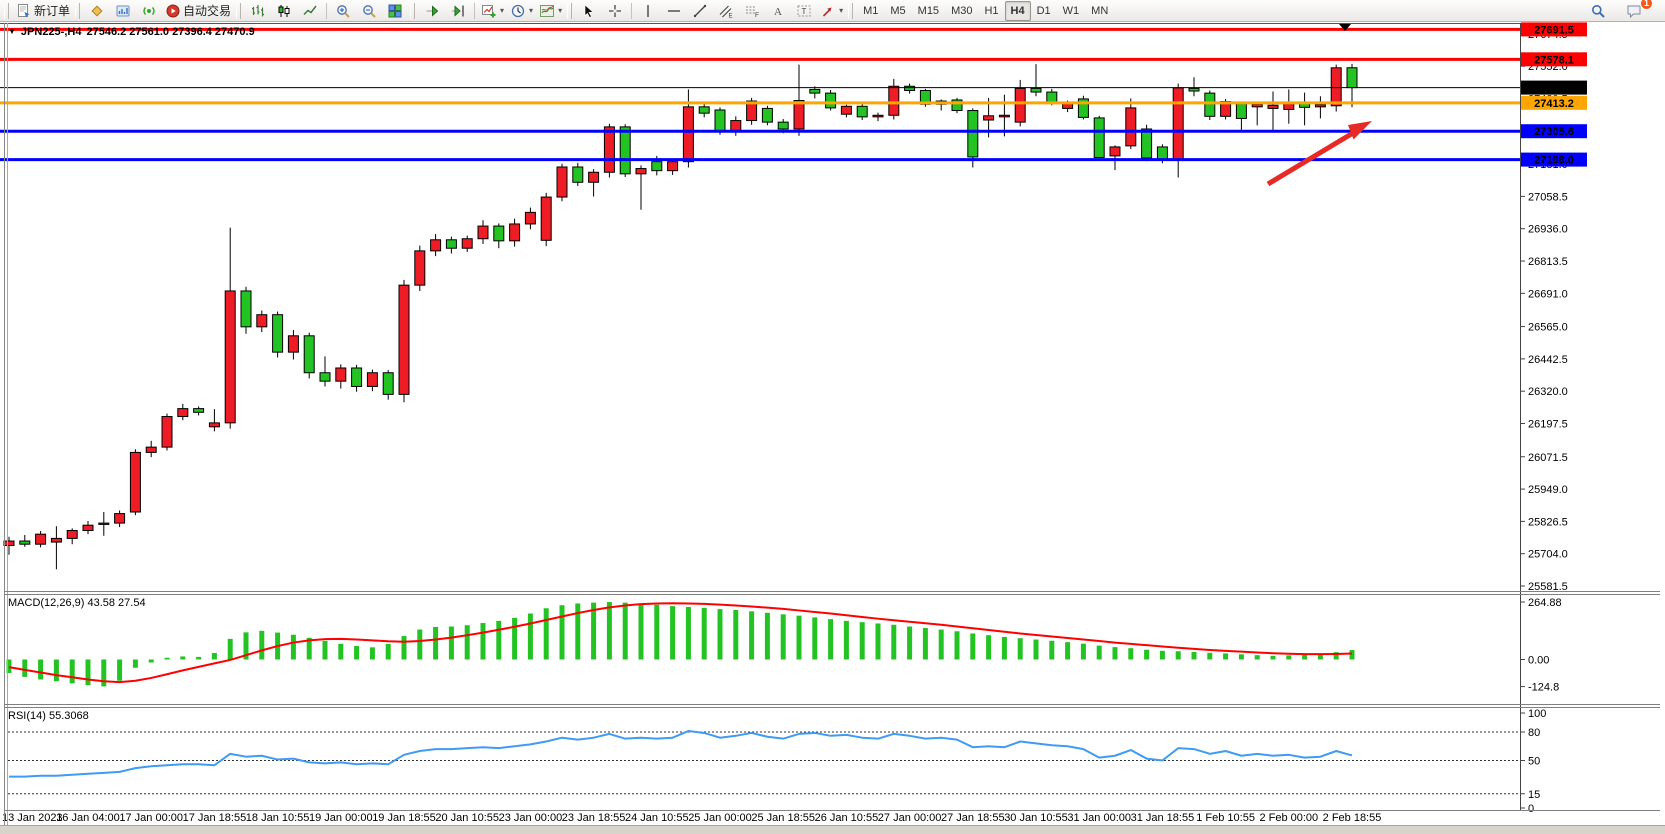 The image size is (1665, 834). I want to click on text-button: A, so click(778, 11).